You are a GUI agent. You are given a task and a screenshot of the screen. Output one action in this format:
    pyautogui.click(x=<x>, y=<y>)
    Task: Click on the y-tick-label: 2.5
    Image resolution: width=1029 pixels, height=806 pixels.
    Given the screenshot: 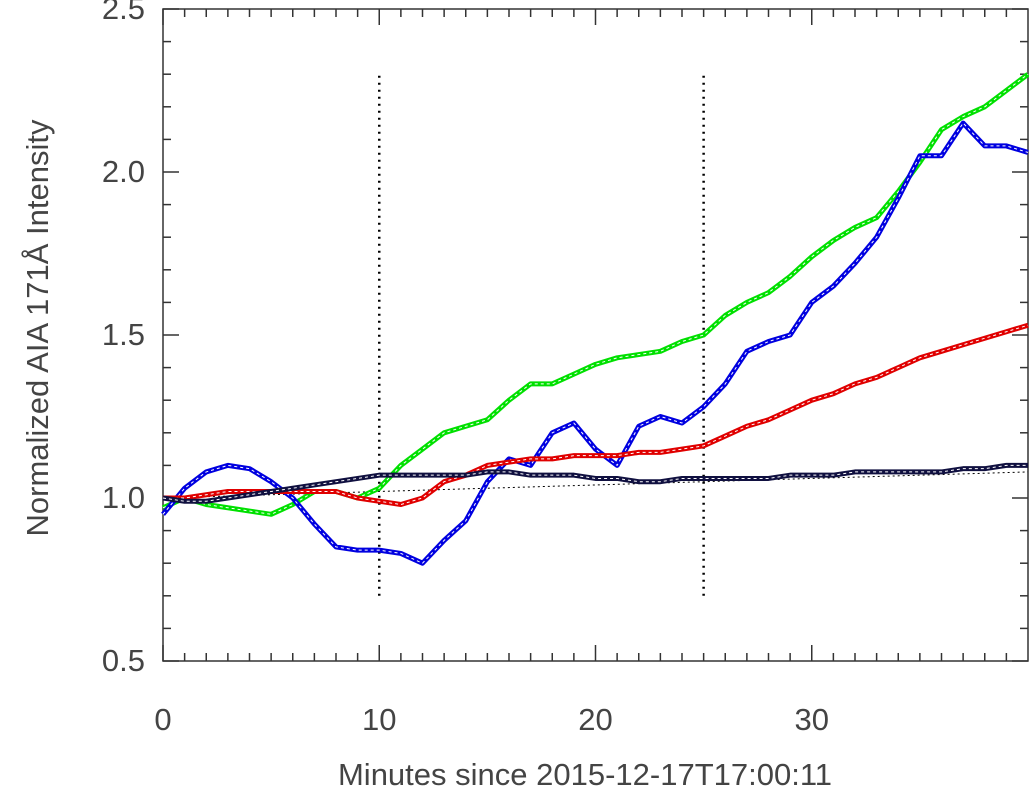 What is the action you would take?
    pyautogui.click(x=123, y=13)
    